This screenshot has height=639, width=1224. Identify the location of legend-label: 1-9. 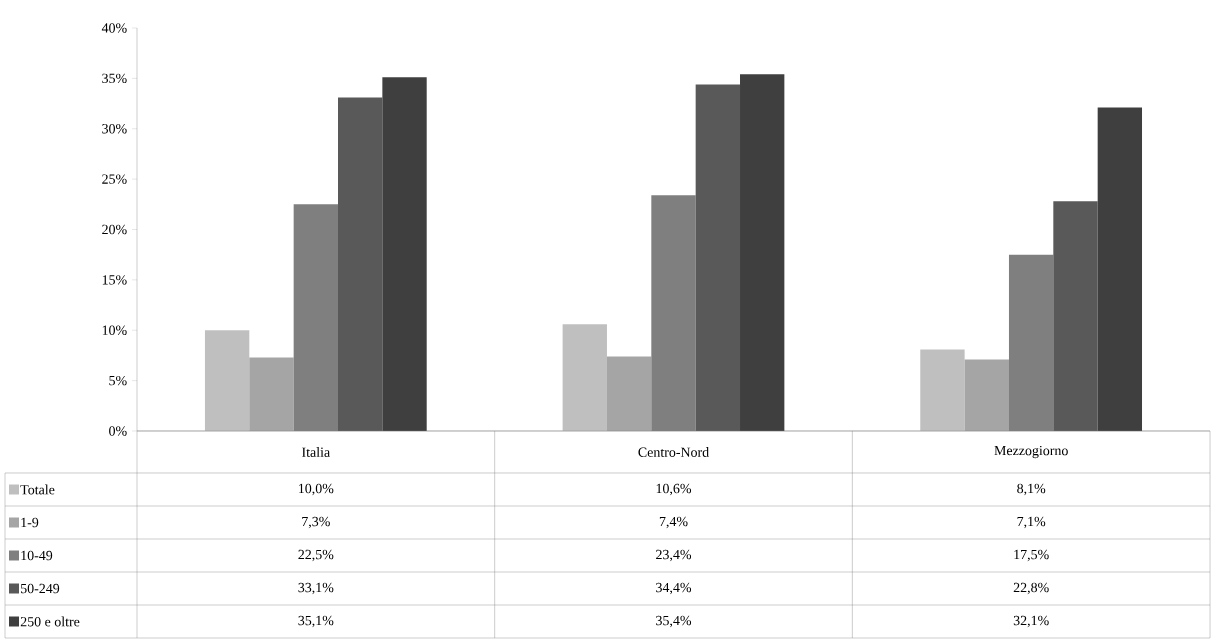
(30, 522).